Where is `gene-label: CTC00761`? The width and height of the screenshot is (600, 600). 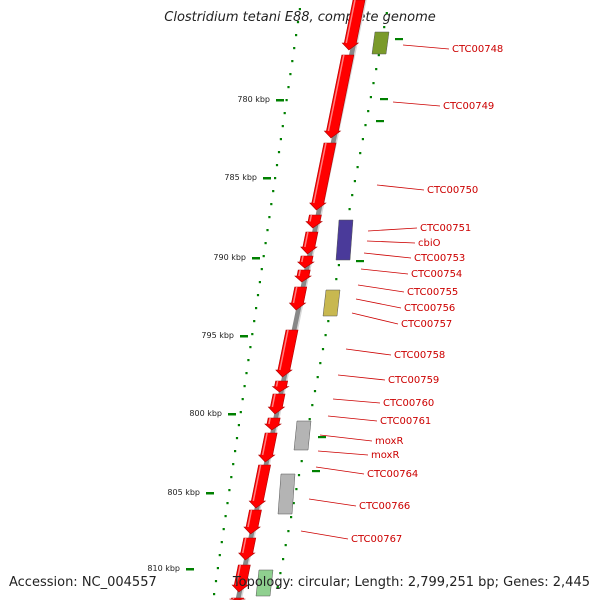 gene-label: CTC00761 is located at coordinates (405, 421).